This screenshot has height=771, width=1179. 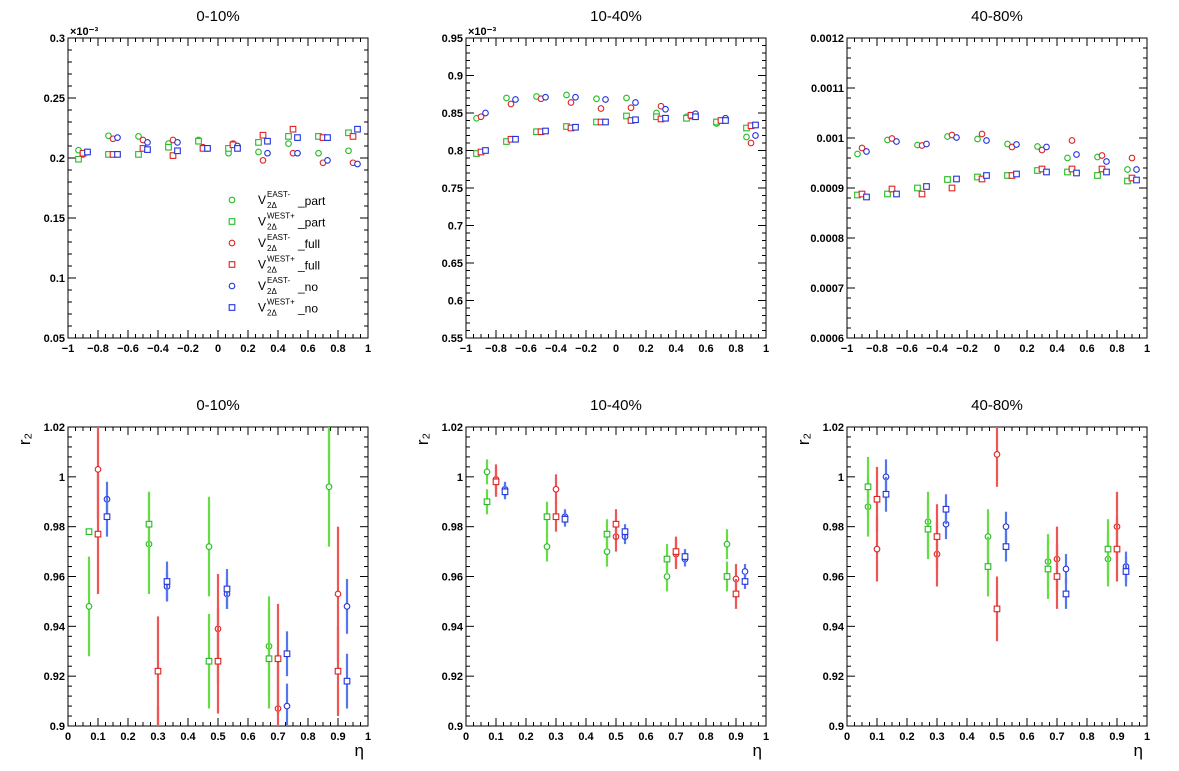 What do you see at coordinates (278, 237) in the screenshot?
I see `legend-superscript: EAST-` at bounding box center [278, 237].